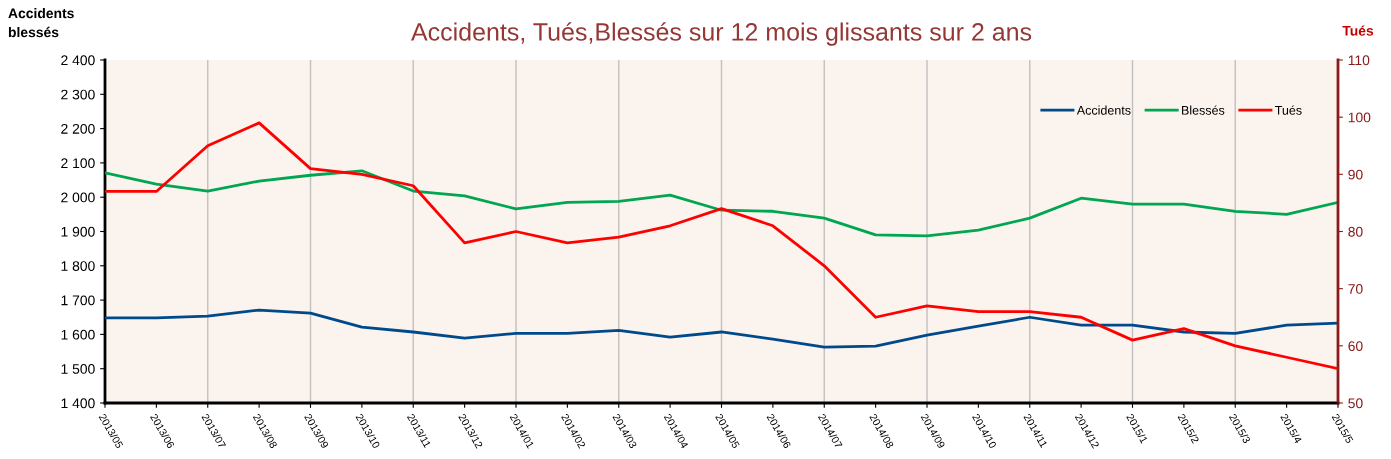 This screenshot has height=459, width=1391. What do you see at coordinates (1355, 403) in the screenshot?
I see `y2-tick-label: 50` at bounding box center [1355, 403].